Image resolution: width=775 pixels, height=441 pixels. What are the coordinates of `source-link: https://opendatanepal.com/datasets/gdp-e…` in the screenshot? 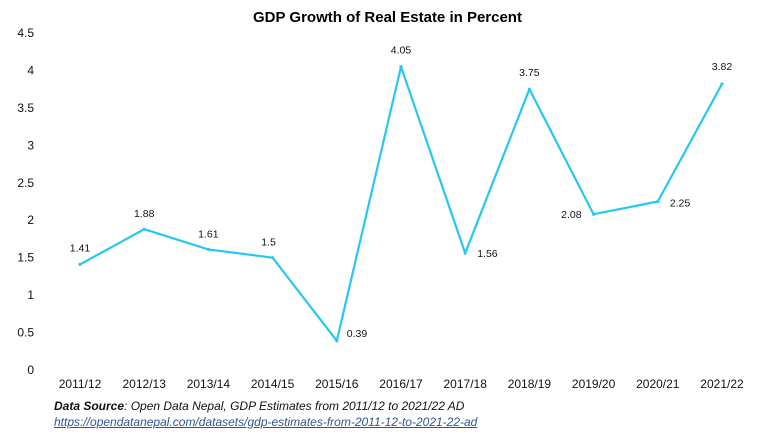 It's located at (266, 422).